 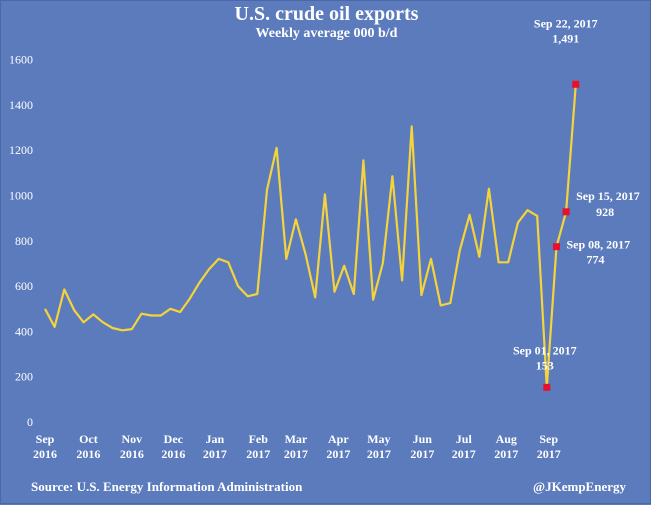 I want to click on y-tick-label: 1000, so click(x=21, y=196).